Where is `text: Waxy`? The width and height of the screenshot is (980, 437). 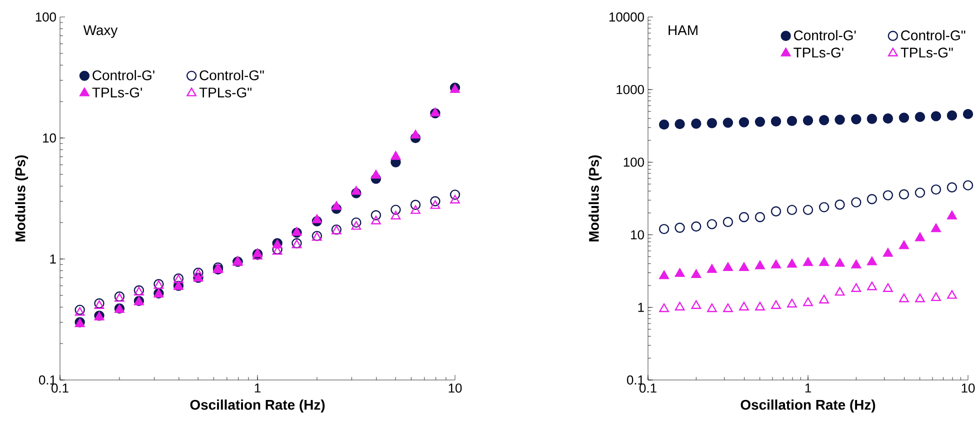 text: Waxy is located at coordinates (100, 31).